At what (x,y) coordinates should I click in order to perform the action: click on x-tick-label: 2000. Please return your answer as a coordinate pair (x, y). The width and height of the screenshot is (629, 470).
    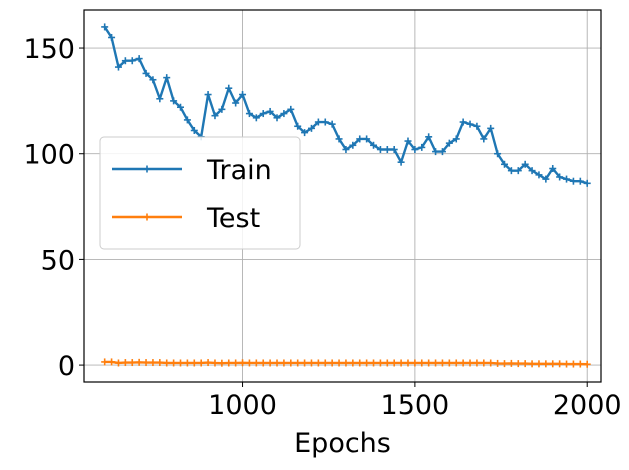
    Looking at the image, I should click on (587, 405).